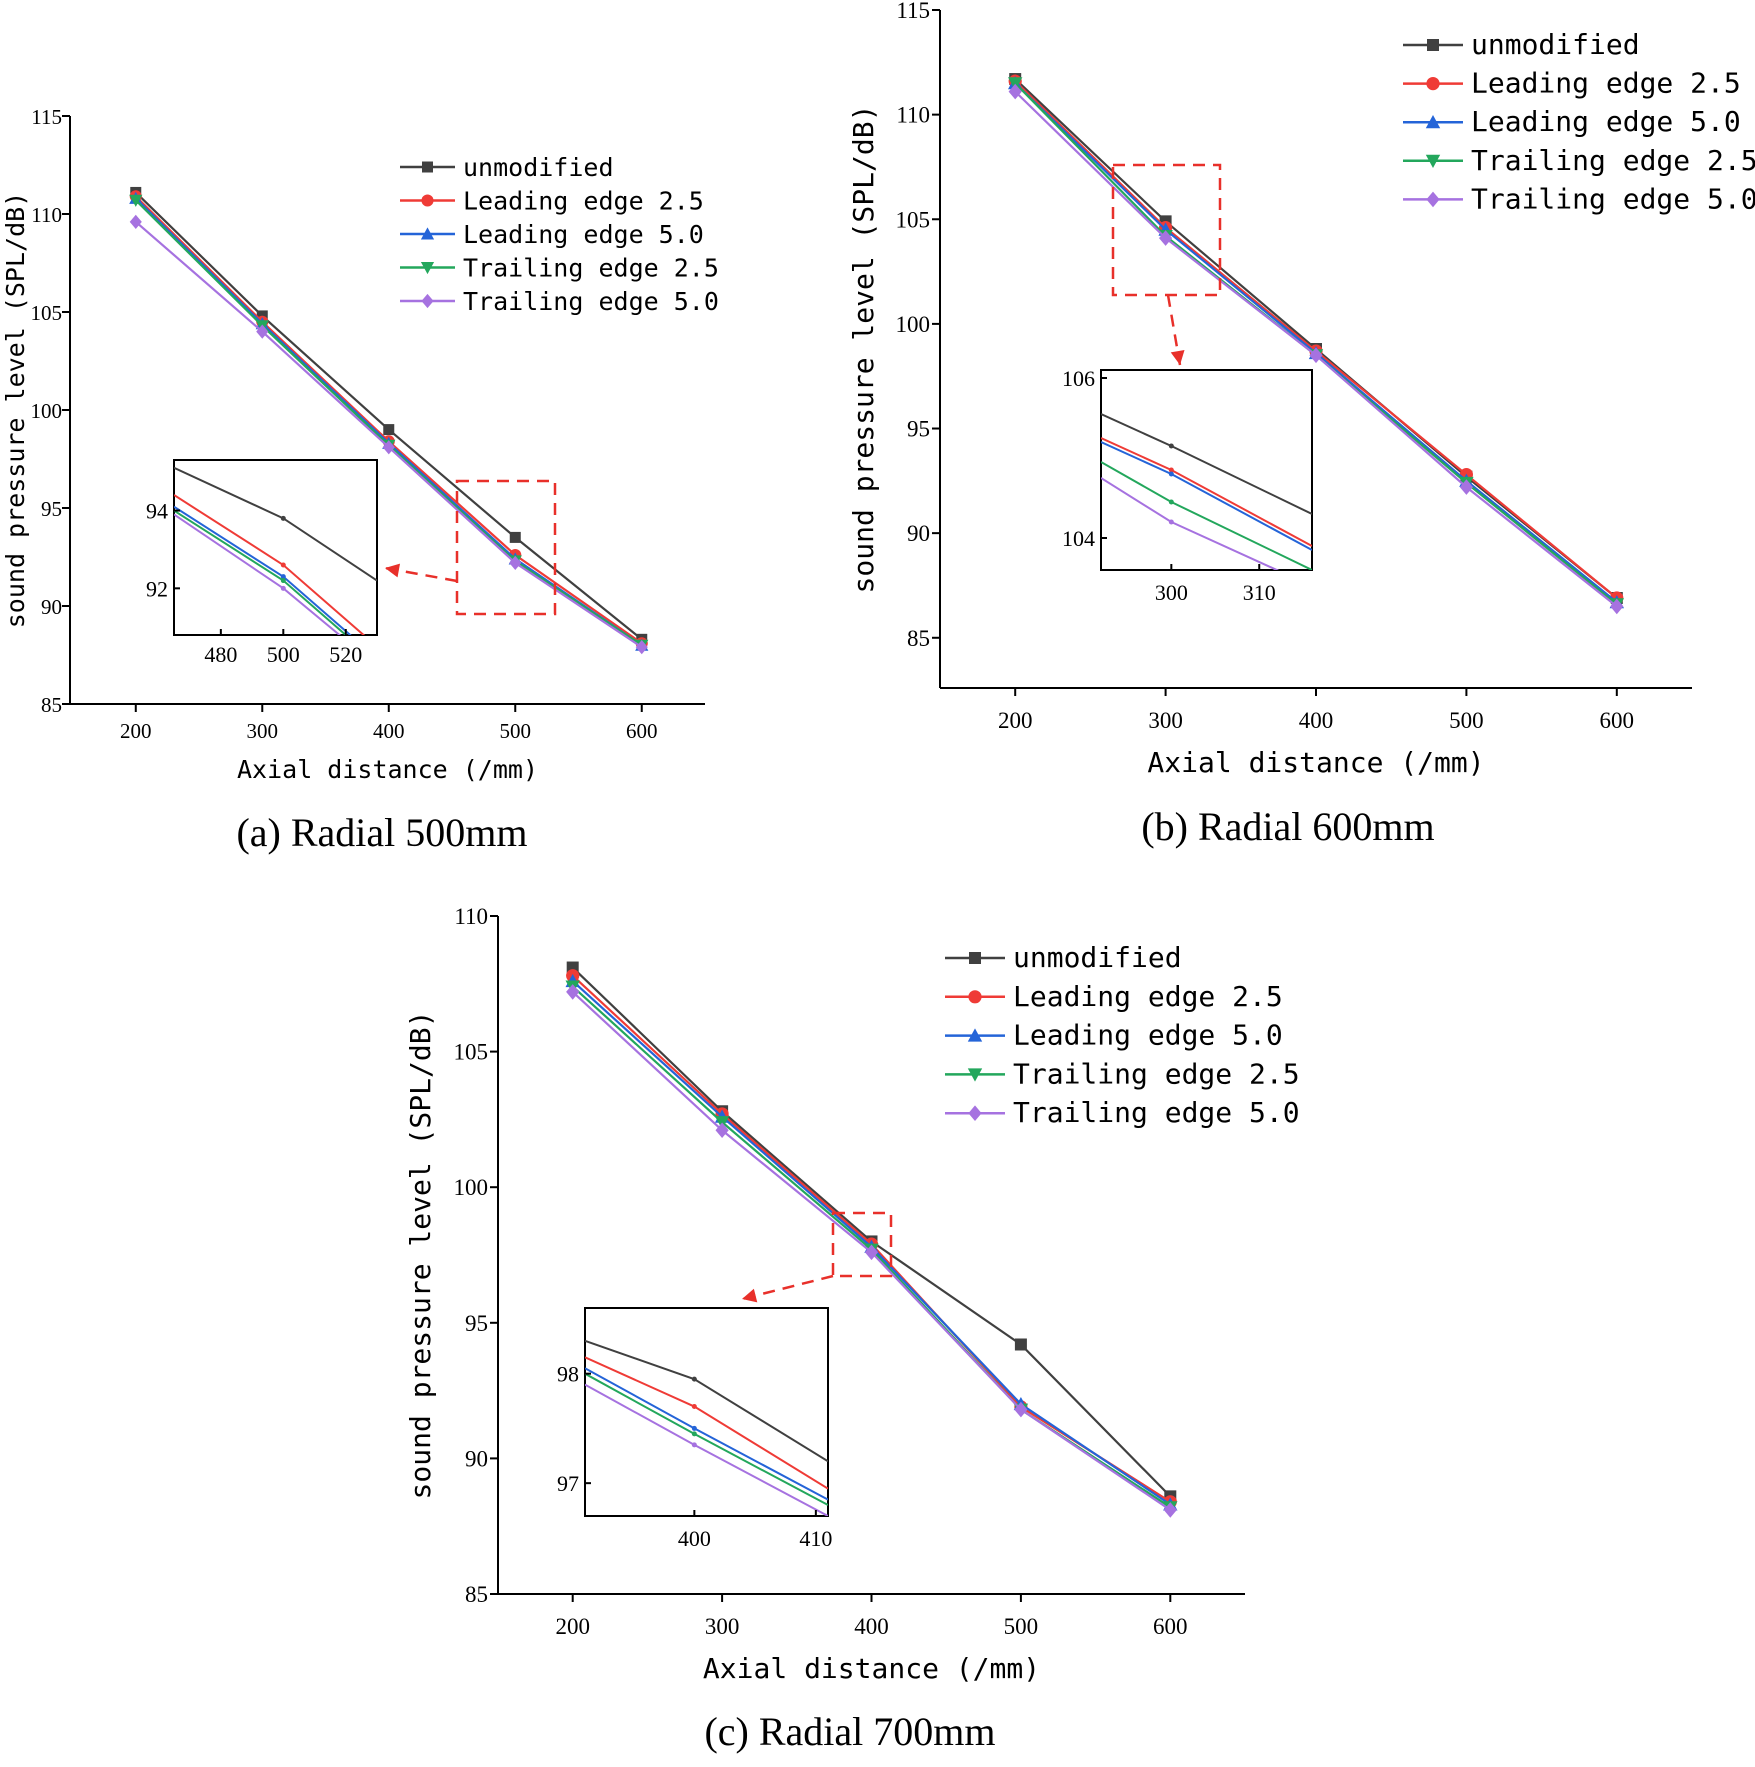 The width and height of the screenshot is (1755, 1767). What do you see at coordinates (1171, 592) in the screenshot?
I see `inset-x-tick-label: 300` at bounding box center [1171, 592].